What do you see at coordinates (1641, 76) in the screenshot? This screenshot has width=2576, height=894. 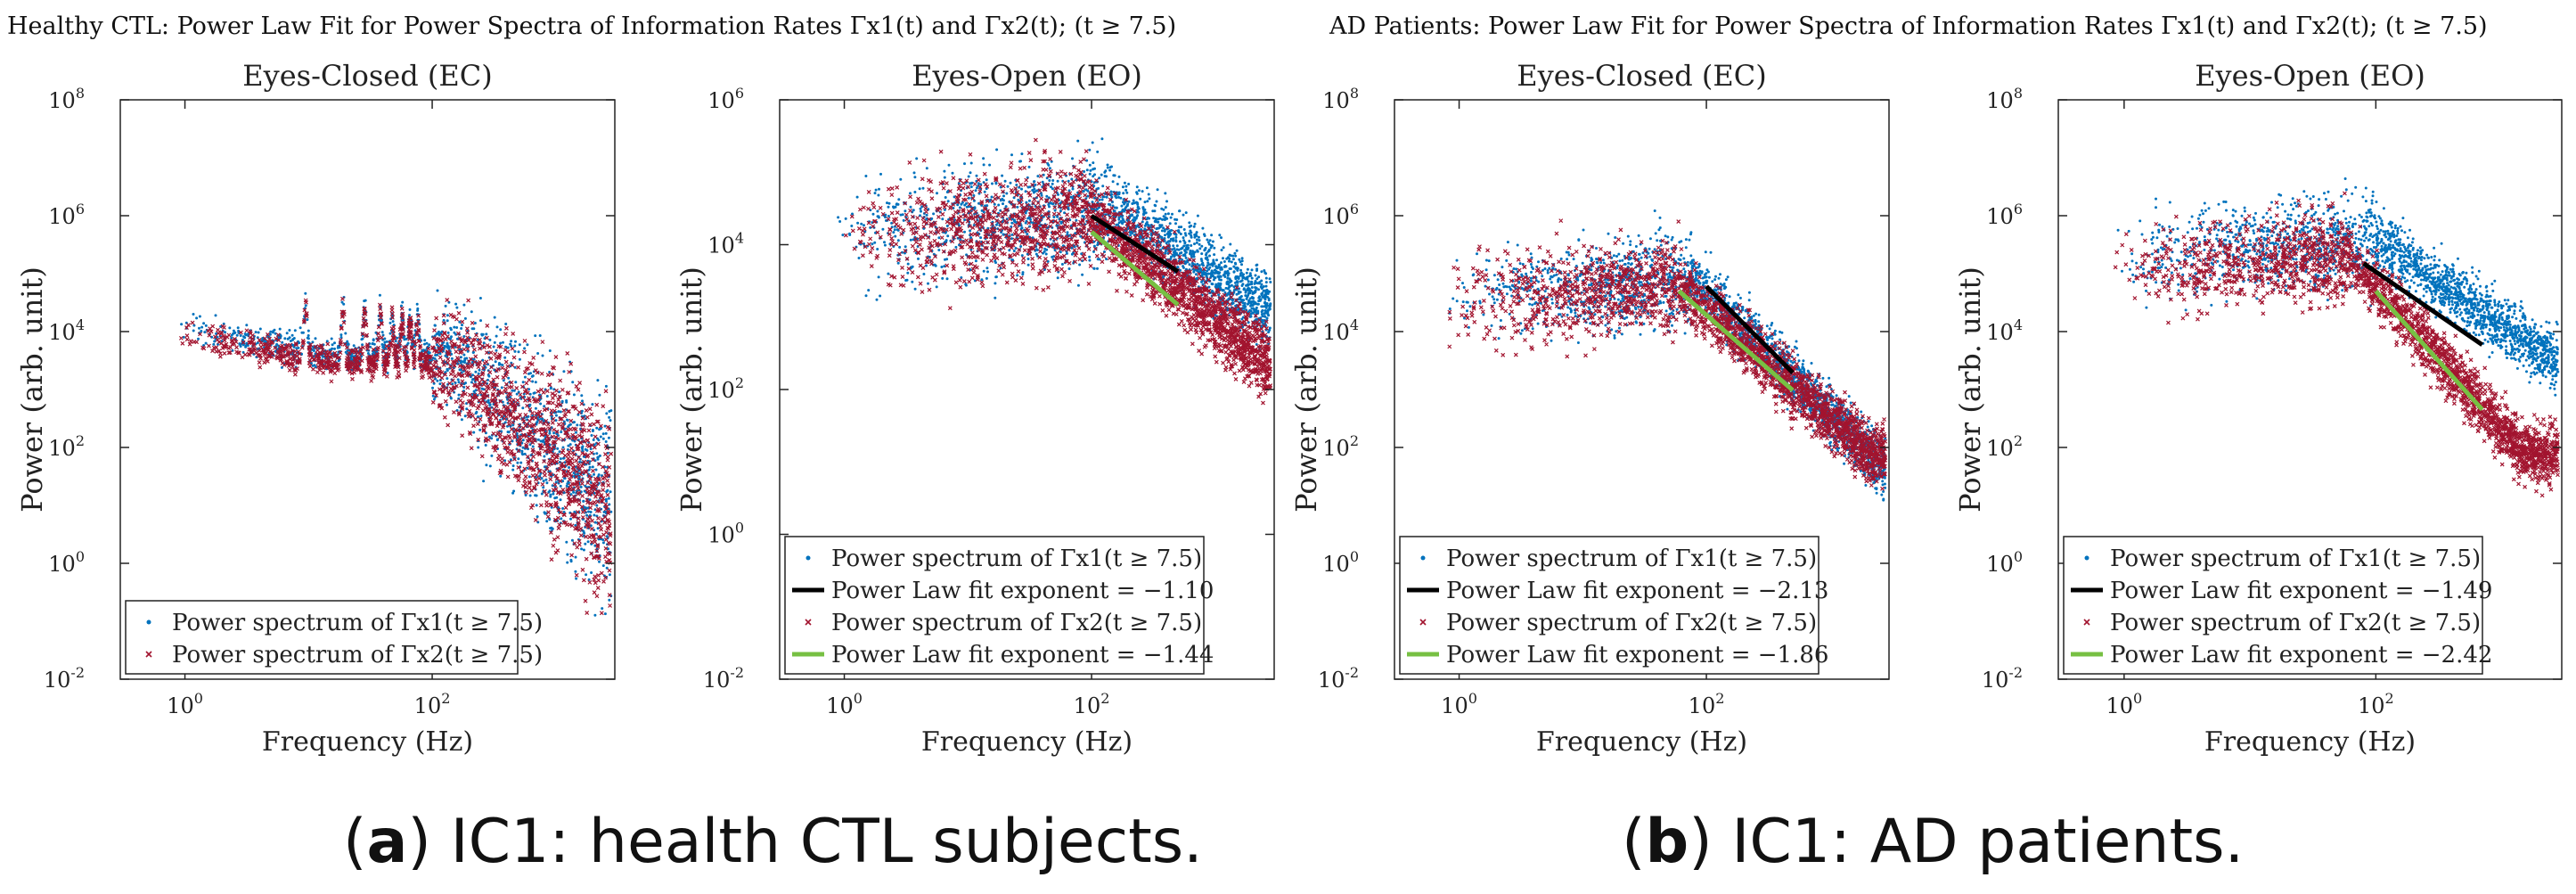 I see `panel-title-2: Eyes-Closed (EC)` at bounding box center [1641, 76].